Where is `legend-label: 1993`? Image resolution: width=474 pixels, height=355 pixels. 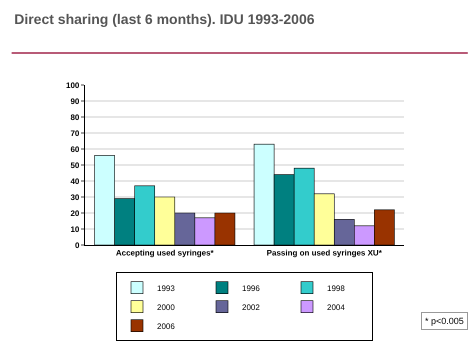
legend-label: 1993 is located at coordinates (166, 288).